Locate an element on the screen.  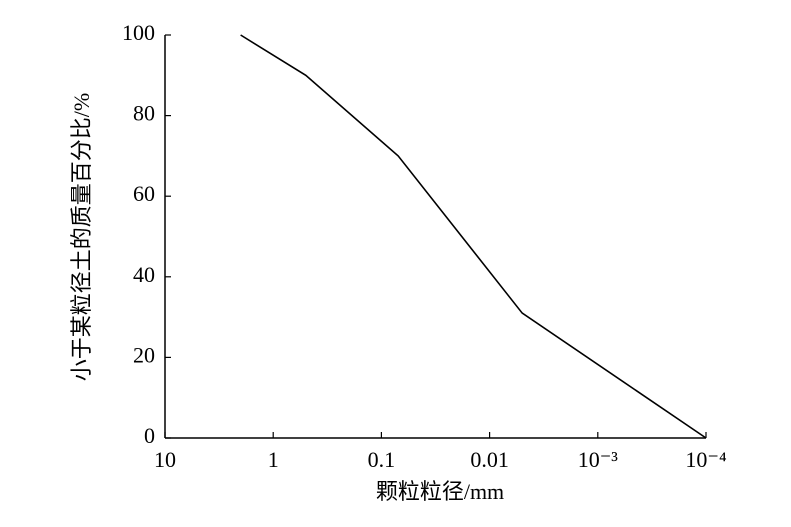
x-axis-label: 颗粒粒径/mm is located at coordinates (440, 491).